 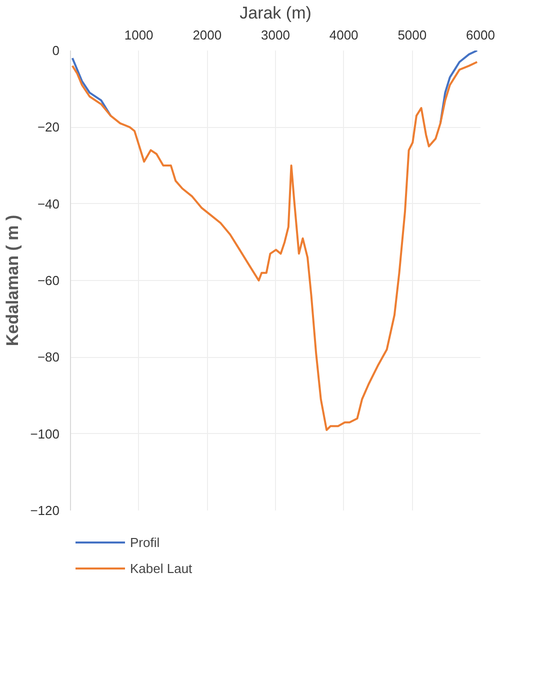 I want to click on legend-label: Kabel Laut, so click(x=161, y=568).